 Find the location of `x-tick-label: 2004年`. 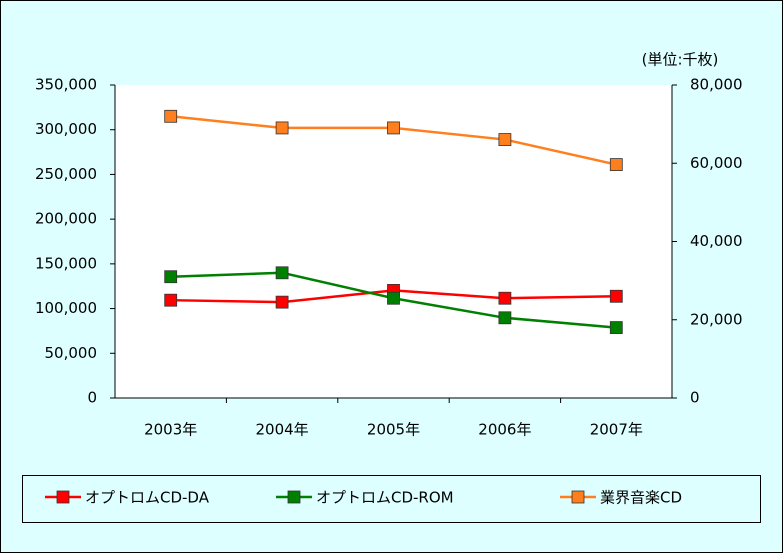

x-tick-label: 2004年 is located at coordinates (282, 430).